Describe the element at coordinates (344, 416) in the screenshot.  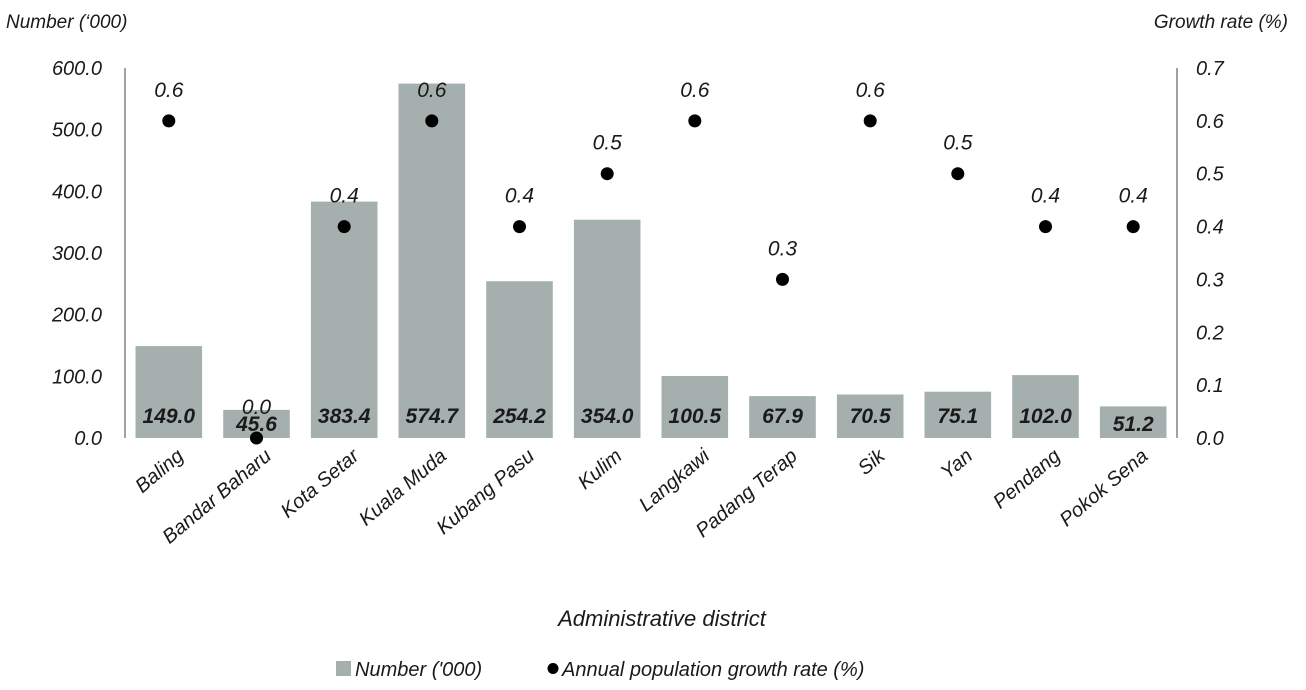
I see `bar-value-label: 383.4` at that location.